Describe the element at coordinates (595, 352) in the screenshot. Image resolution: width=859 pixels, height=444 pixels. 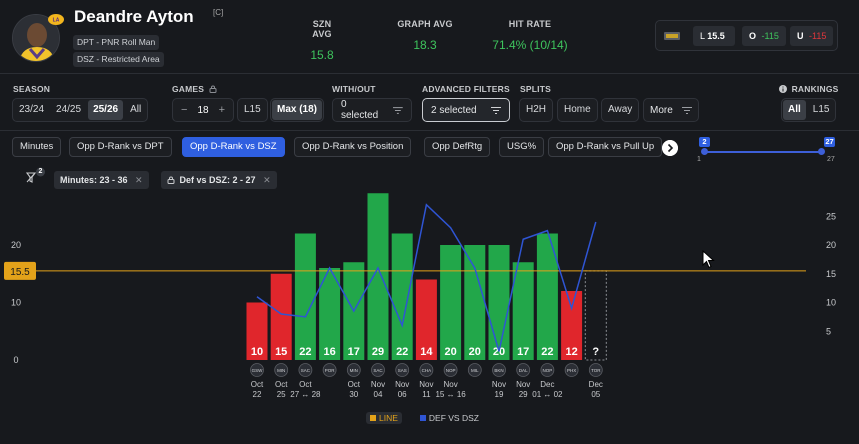
I see `bar-value-label: ?` at that location.